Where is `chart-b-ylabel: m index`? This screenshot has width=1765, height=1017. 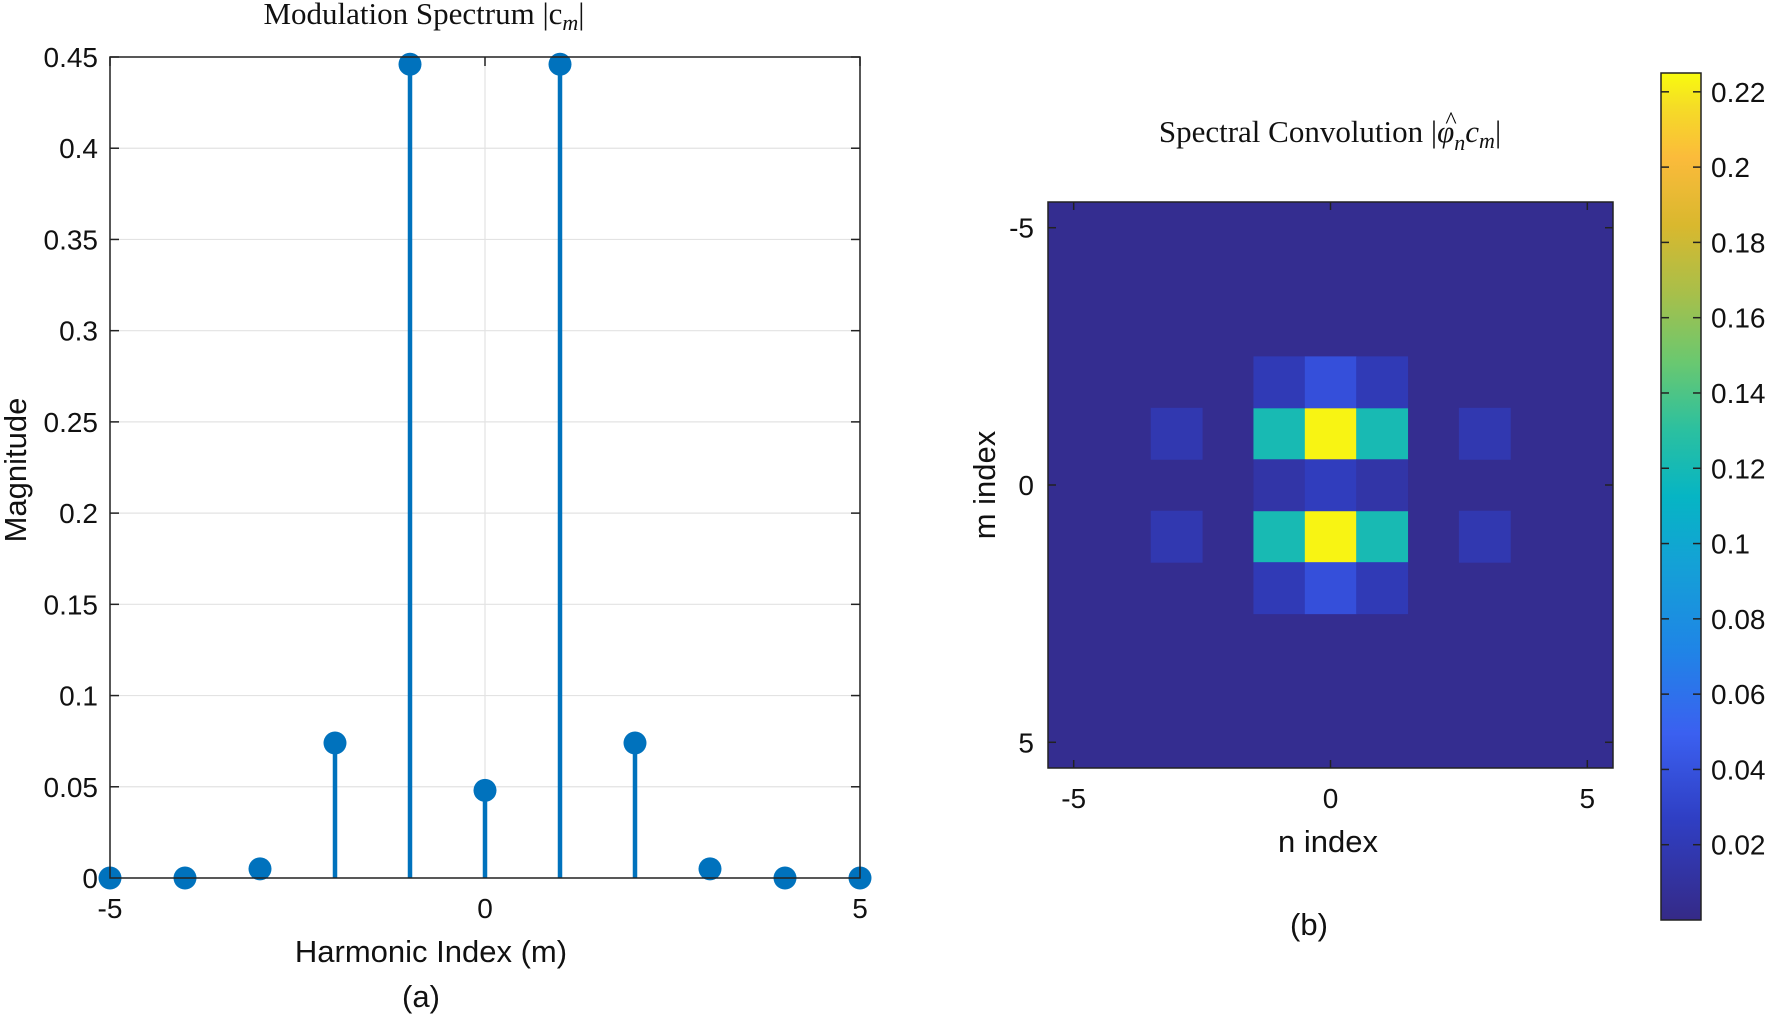
chart-b-ylabel: m index is located at coordinates (984, 484).